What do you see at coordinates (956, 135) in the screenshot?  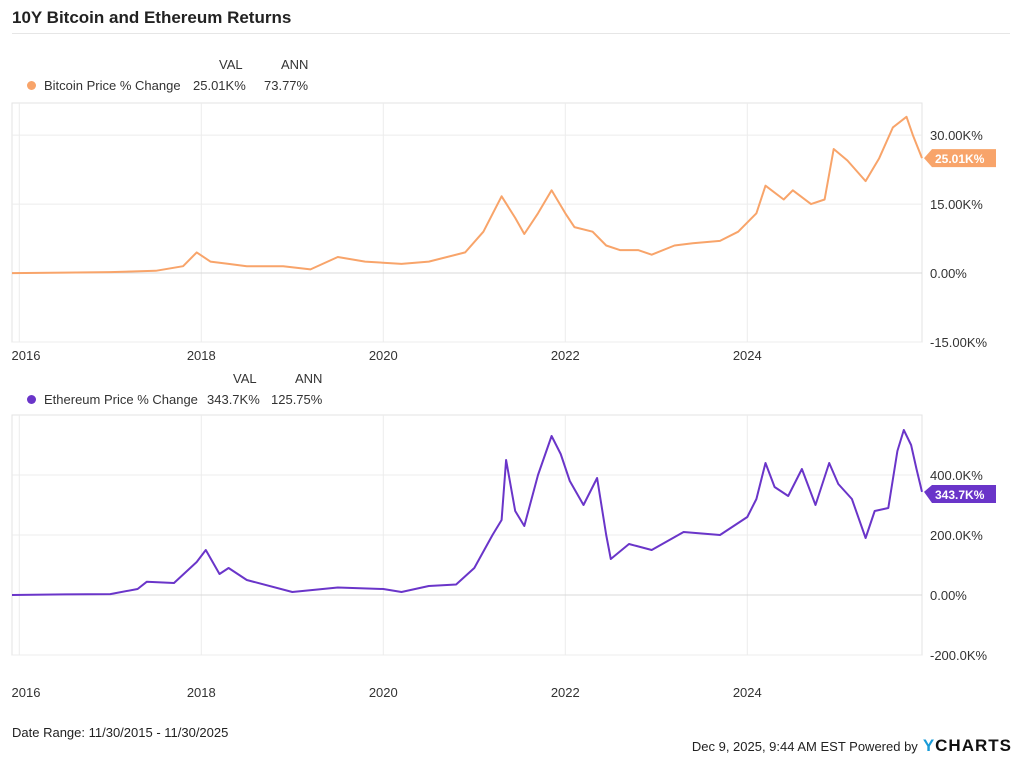 I see `y-tick-label: 30.00K%` at bounding box center [956, 135].